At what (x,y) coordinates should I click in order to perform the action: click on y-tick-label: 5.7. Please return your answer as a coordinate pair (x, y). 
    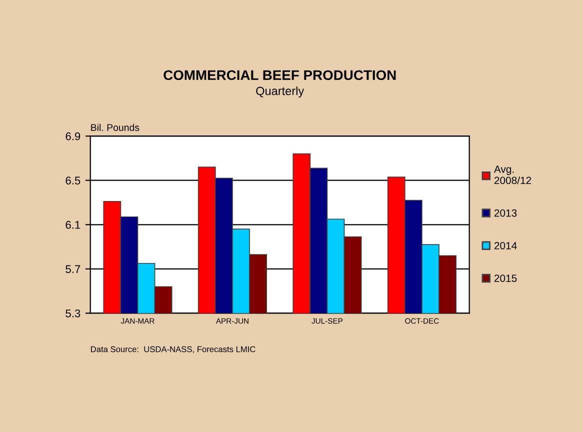
    Looking at the image, I should click on (73, 269).